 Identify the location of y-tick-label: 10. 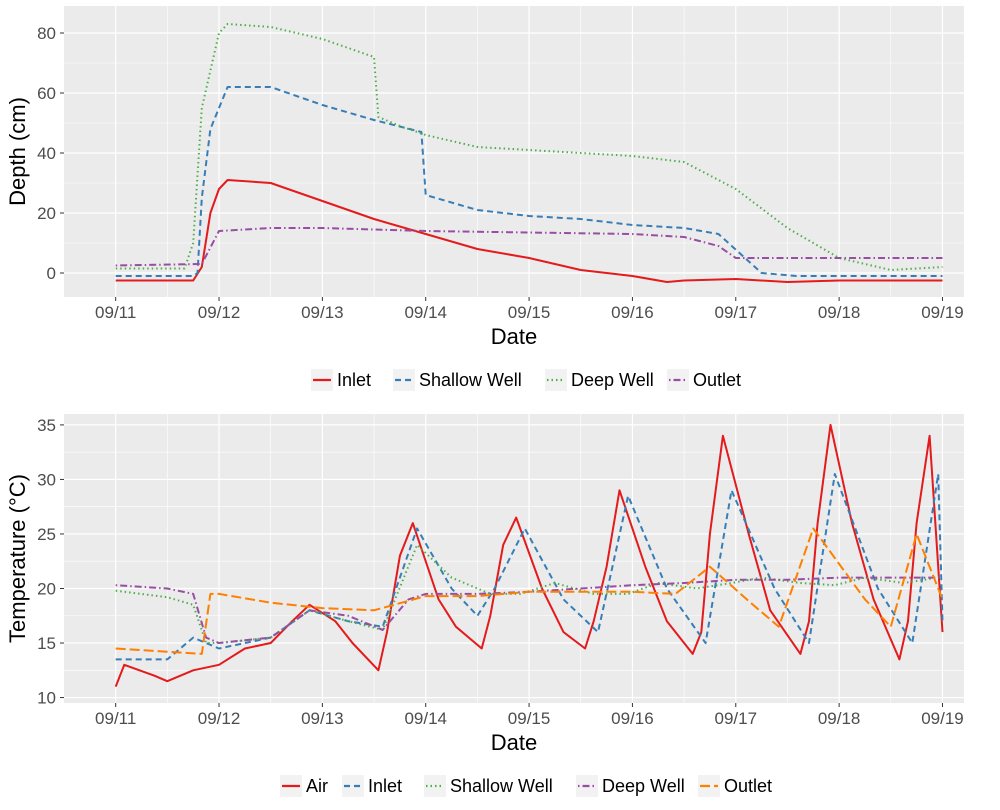
(46, 698).